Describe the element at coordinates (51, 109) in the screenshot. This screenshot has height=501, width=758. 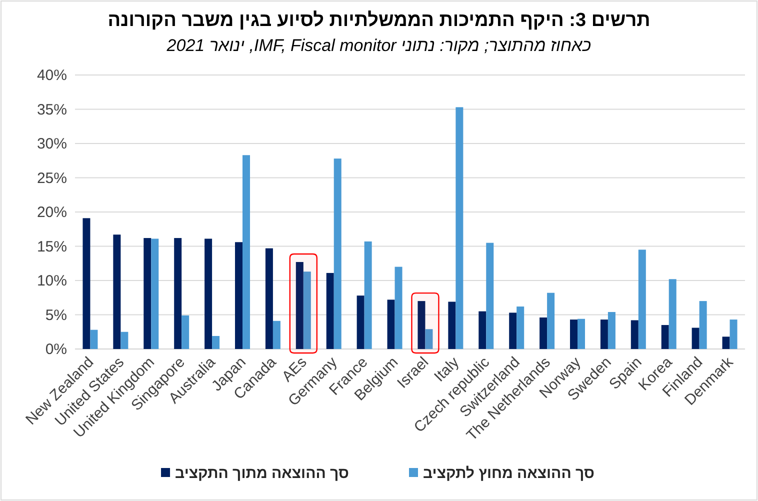
I see `y-tick-label: 35%` at that location.